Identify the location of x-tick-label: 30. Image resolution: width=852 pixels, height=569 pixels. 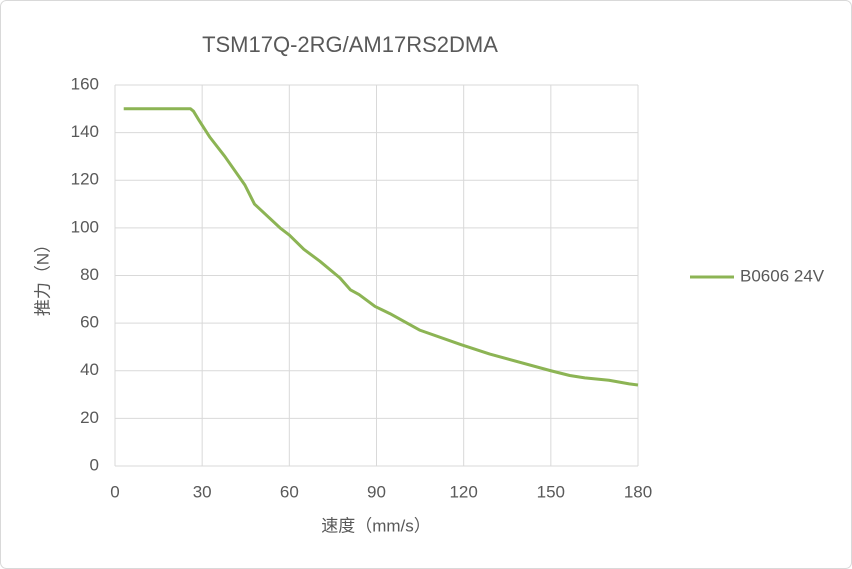
(202, 491).